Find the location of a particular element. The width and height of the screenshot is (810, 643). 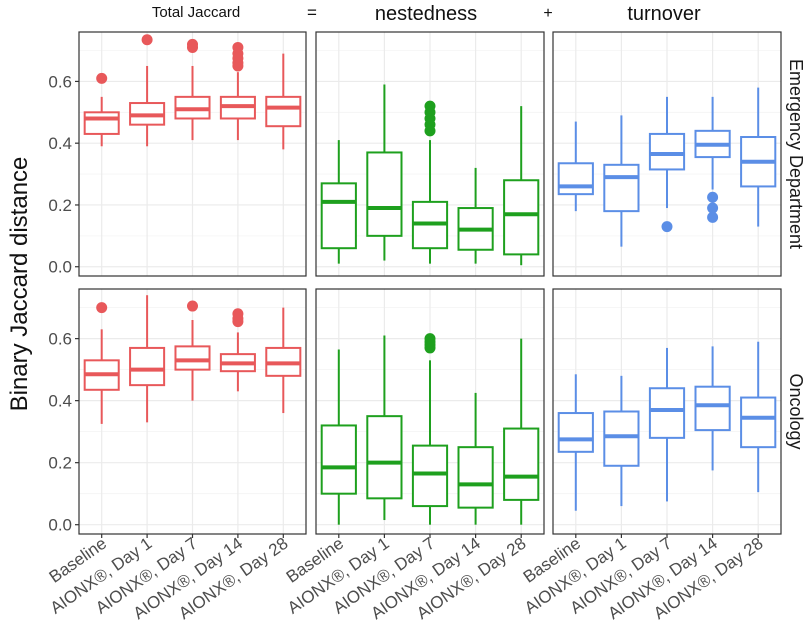

panel-r0-c2 is located at coordinates (667, 154).